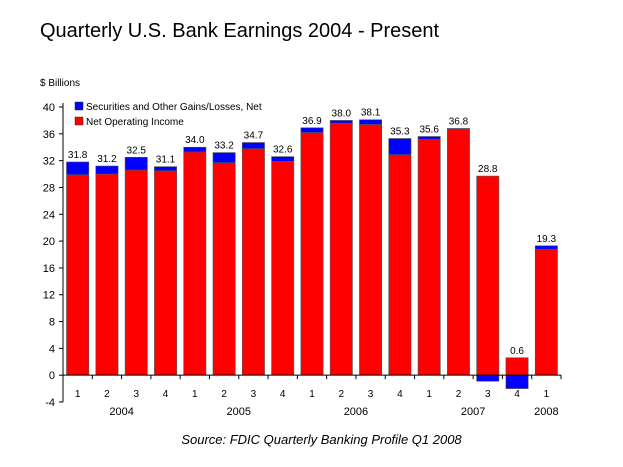  I want to click on data-label: 38.1, so click(371, 113).